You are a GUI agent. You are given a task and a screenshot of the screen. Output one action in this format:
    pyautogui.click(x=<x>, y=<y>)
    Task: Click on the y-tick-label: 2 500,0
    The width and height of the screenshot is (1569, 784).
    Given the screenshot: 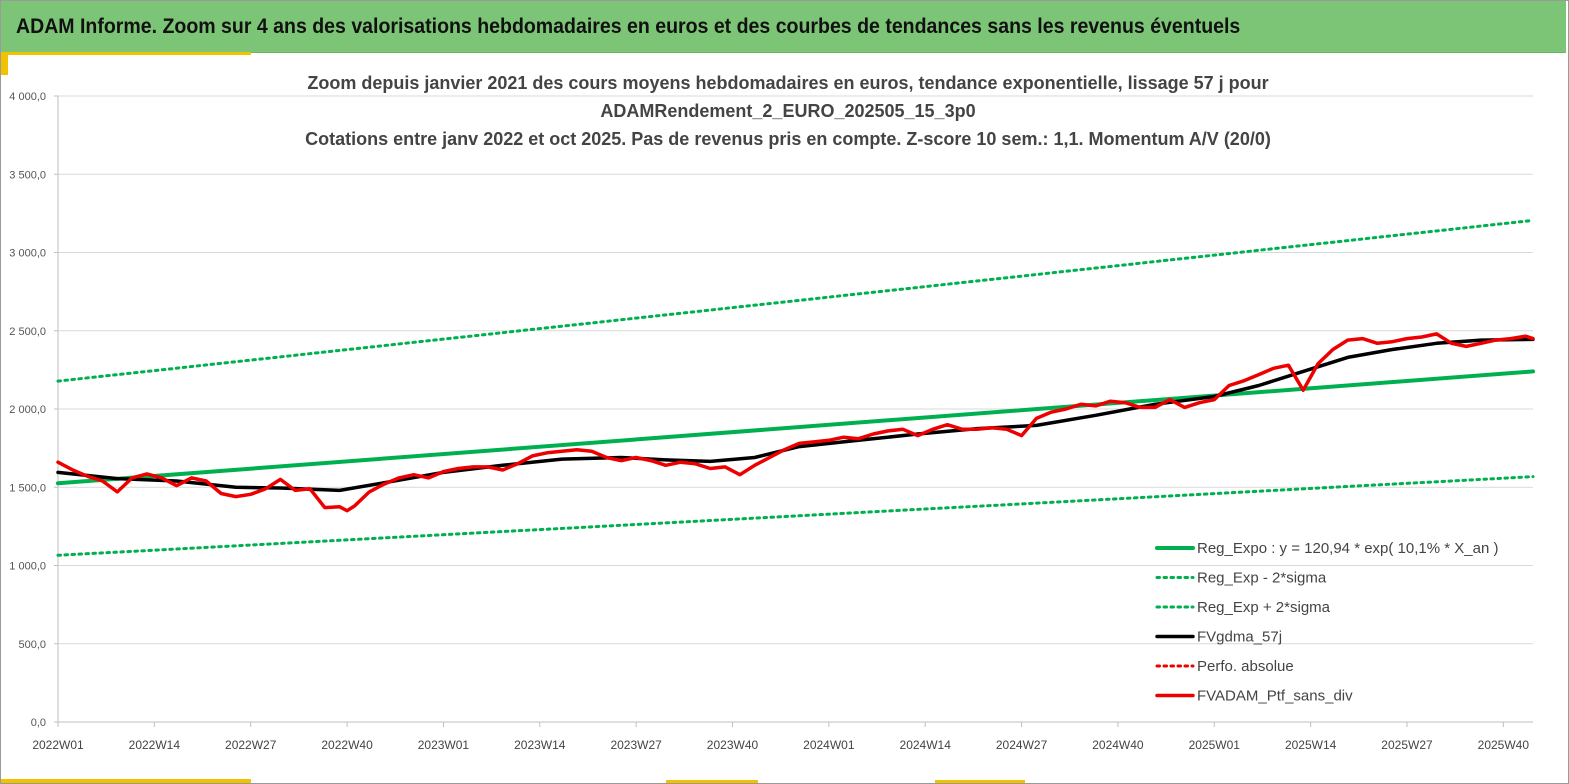 What is the action you would take?
    pyautogui.click(x=27, y=332)
    